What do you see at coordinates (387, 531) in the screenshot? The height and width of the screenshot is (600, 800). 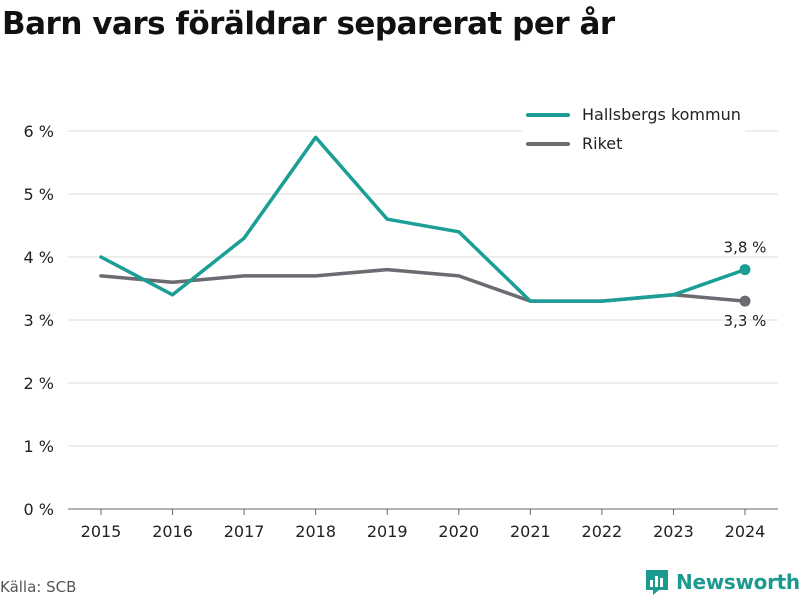 I see `x-tick-label: 2019` at bounding box center [387, 531].